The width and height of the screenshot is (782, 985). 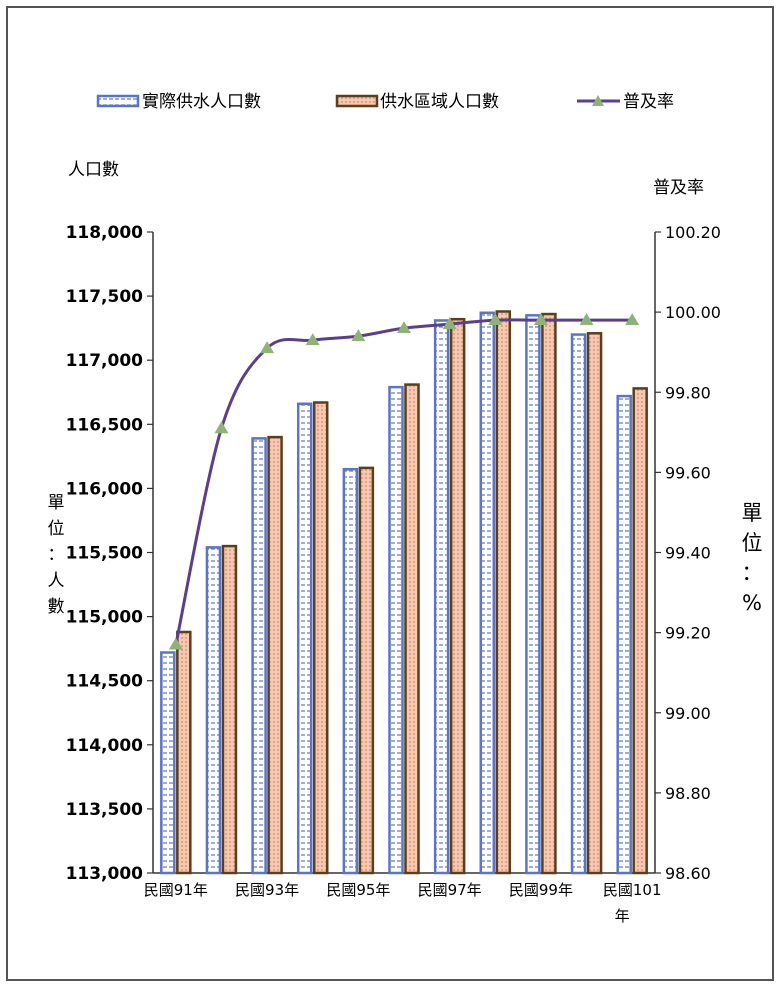 I want to click on legend-item-series3: 普及率, so click(x=625, y=102).